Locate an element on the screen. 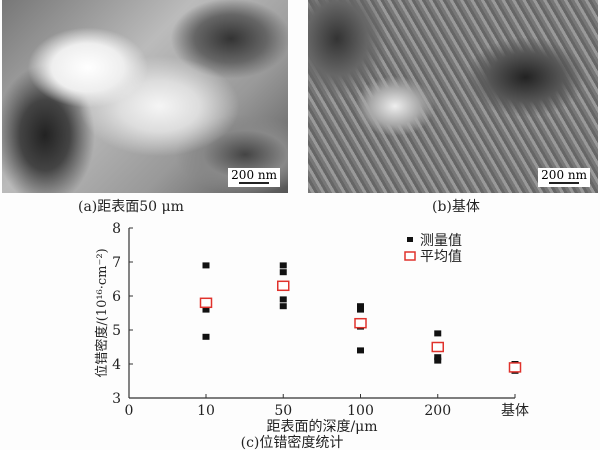 This screenshot has width=600, height=450. x-tick-label: 10 is located at coordinates (206, 411).